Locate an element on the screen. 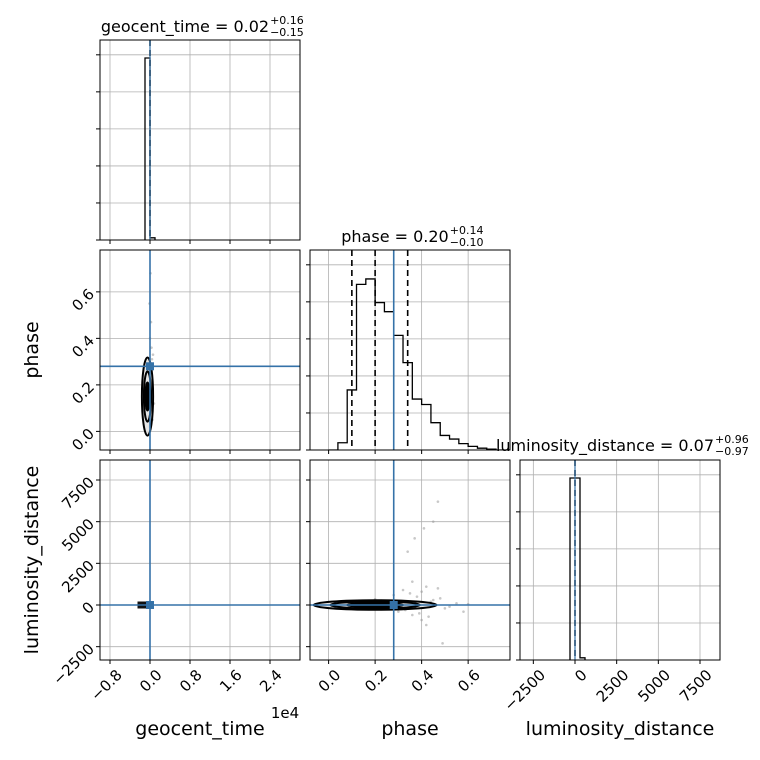 The height and width of the screenshot is (760, 760). panel-phase-vs-geocent_time is located at coordinates (198, 351).